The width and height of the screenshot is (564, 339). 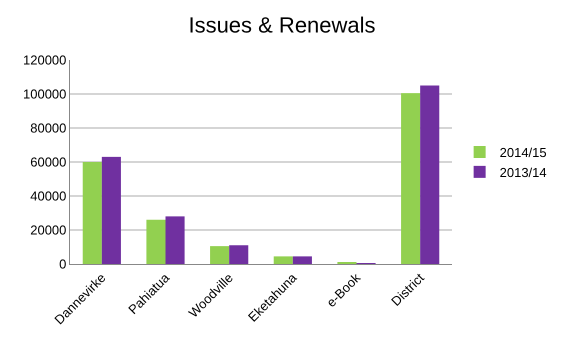 I want to click on y-tick-label: 100000, so click(x=44, y=94).